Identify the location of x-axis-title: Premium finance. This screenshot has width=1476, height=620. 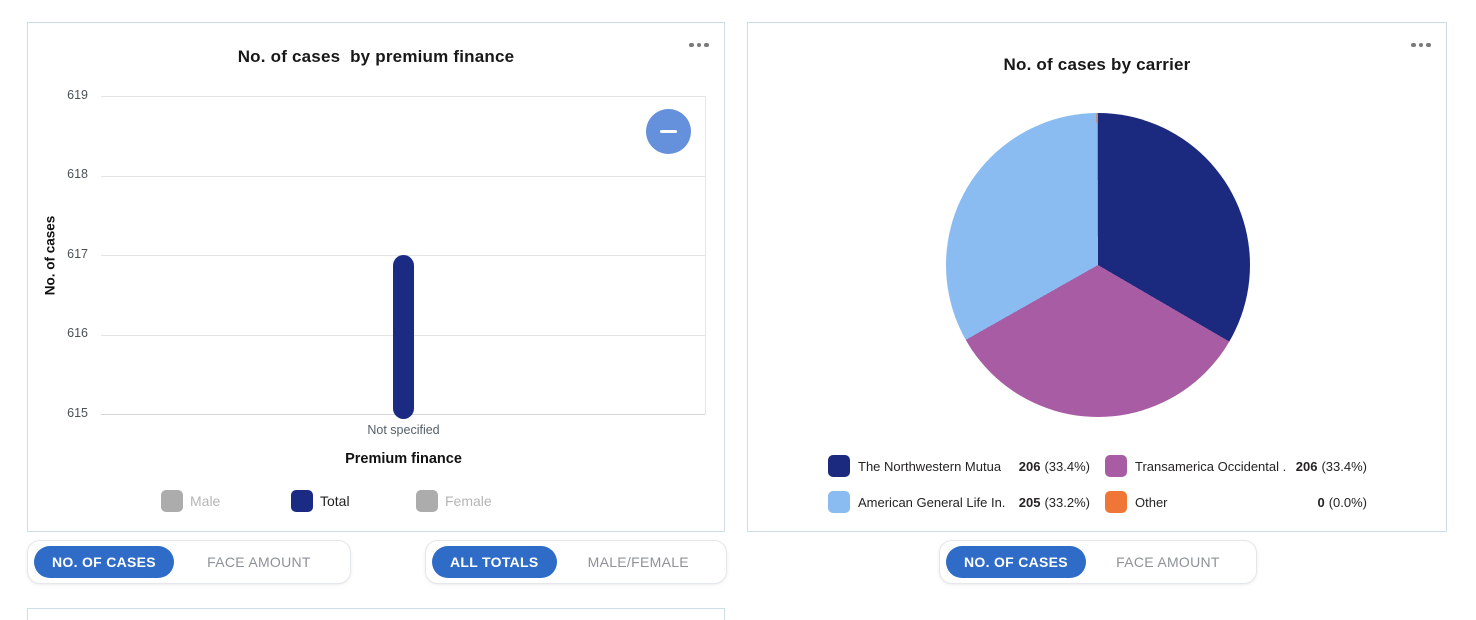
(403, 459).